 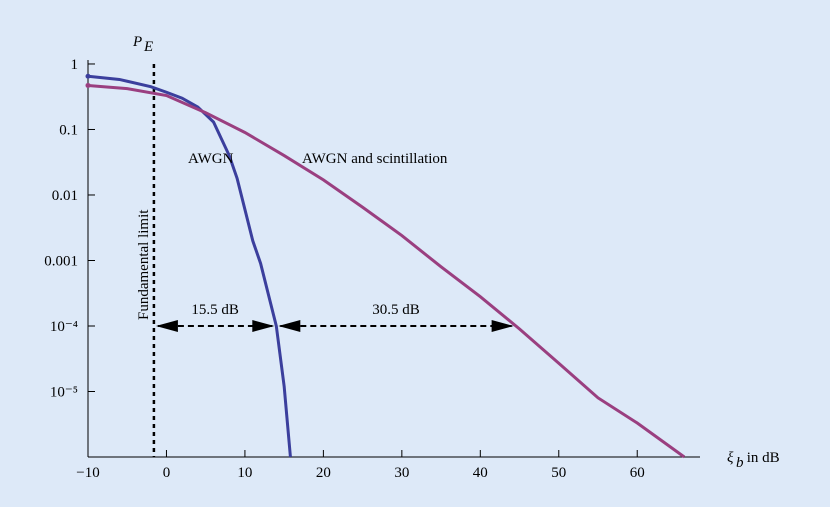 I want to click on x-tick-label: 20, so click(x=323, y=473).